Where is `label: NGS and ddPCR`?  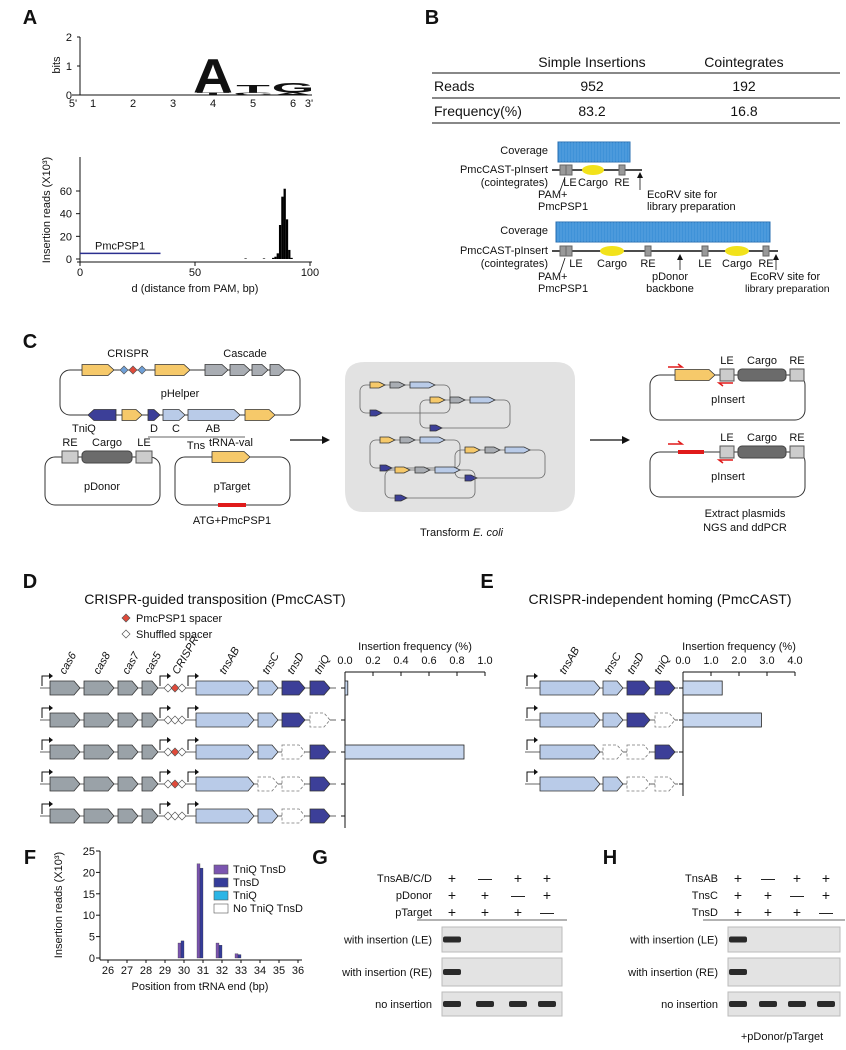
label: NGS and ddPCR is located at coordinates (745, 528).